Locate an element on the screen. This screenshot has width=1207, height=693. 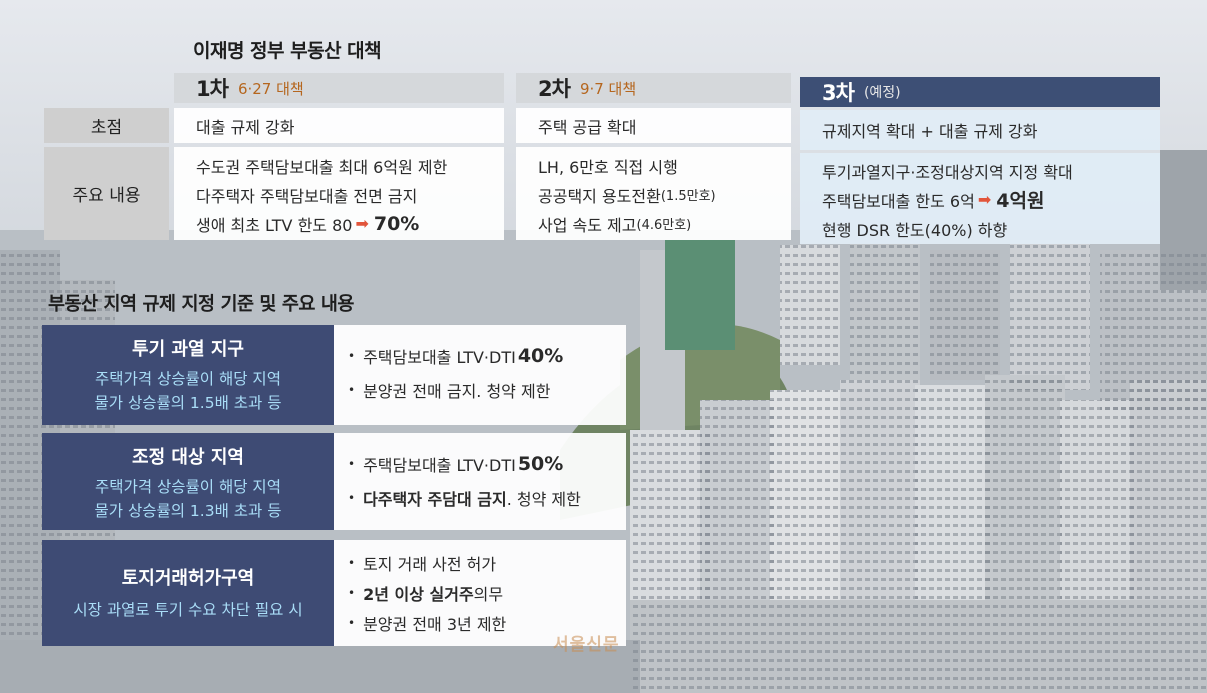
round-1-item-text: 생애 최초 LTV 한도 80 is located at coordinates (274, 225).